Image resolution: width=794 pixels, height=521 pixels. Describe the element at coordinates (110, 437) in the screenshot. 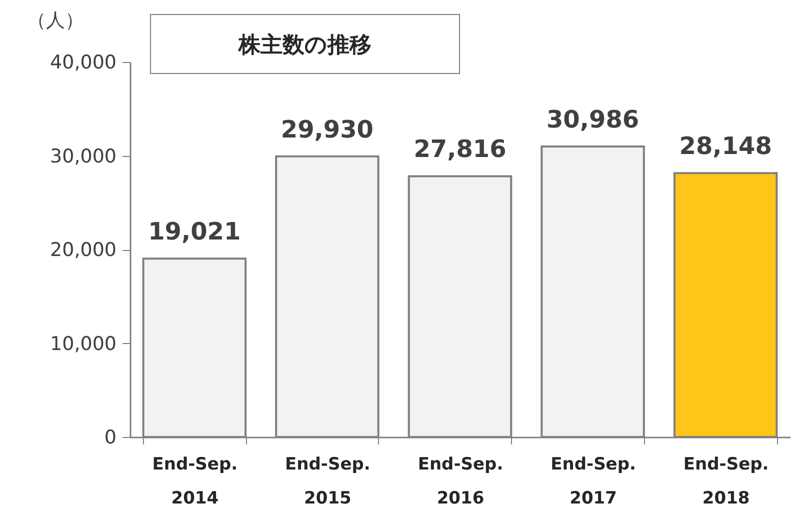

I see `y-tick-label: 0` at that location.